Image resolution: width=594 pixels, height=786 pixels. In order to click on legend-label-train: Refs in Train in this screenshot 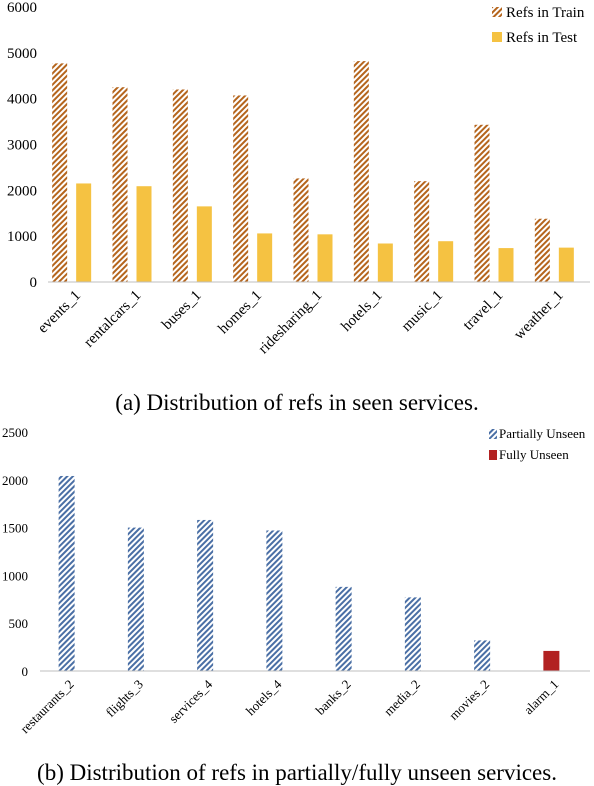, I will do `click(545, 13)`.